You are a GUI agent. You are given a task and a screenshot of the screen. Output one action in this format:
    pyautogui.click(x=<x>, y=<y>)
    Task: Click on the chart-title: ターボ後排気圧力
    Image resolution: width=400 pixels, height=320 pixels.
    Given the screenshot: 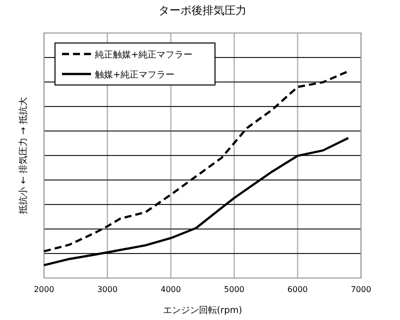 What is the action you would take?
    pyautogui.click(x=202, y=10)
    